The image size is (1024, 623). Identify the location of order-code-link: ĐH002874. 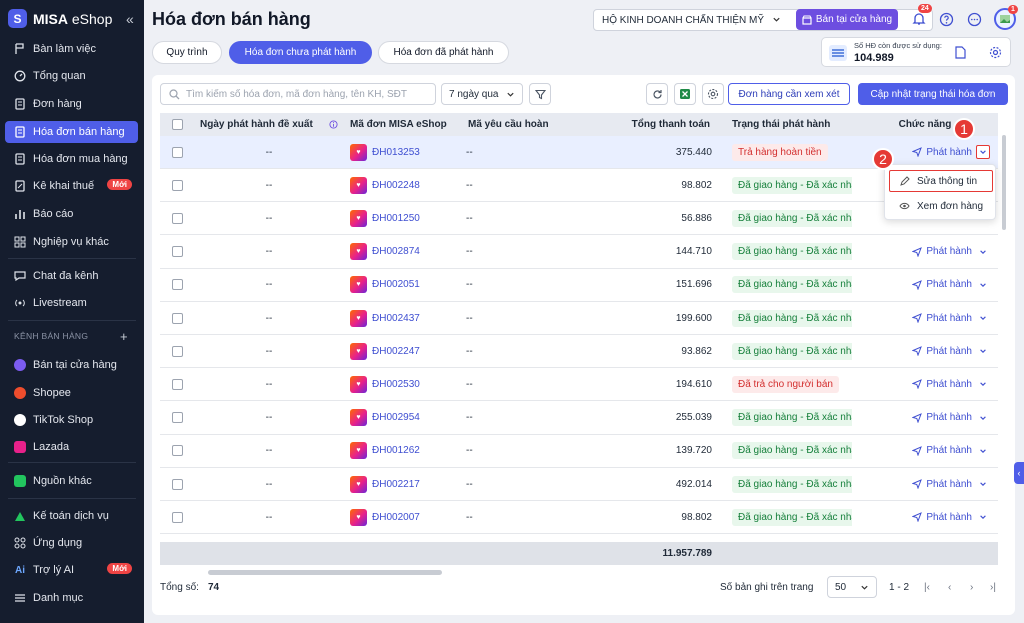
(396, 252).